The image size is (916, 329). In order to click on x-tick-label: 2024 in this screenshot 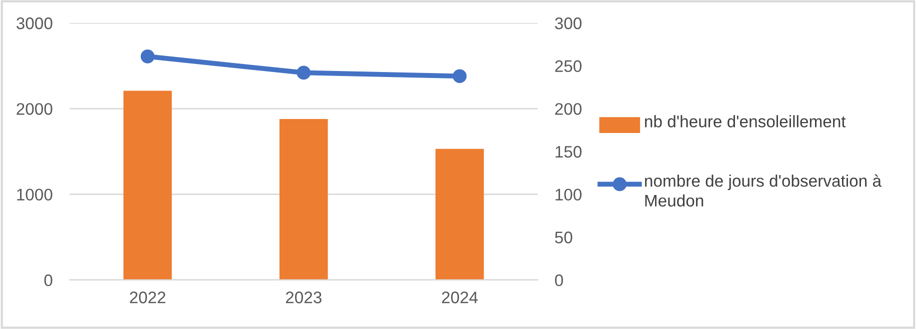, I will do `click(460, 298)`.